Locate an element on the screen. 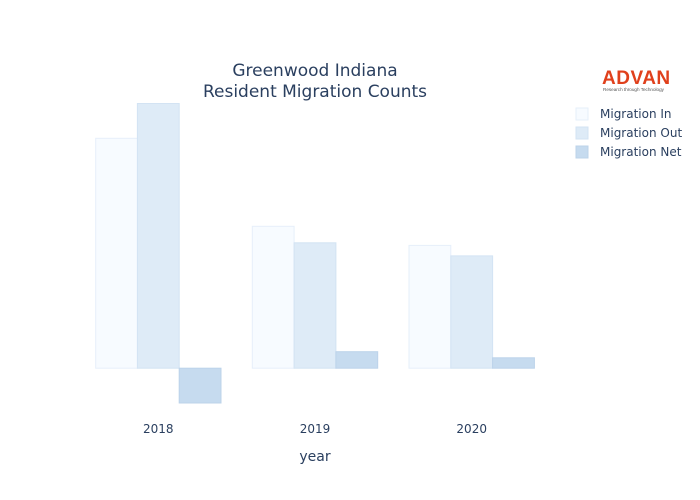 Image resolution: width=700 pixels, height=500 pixels. bar-migration-in-2019 is located at coordinates (273, 297).